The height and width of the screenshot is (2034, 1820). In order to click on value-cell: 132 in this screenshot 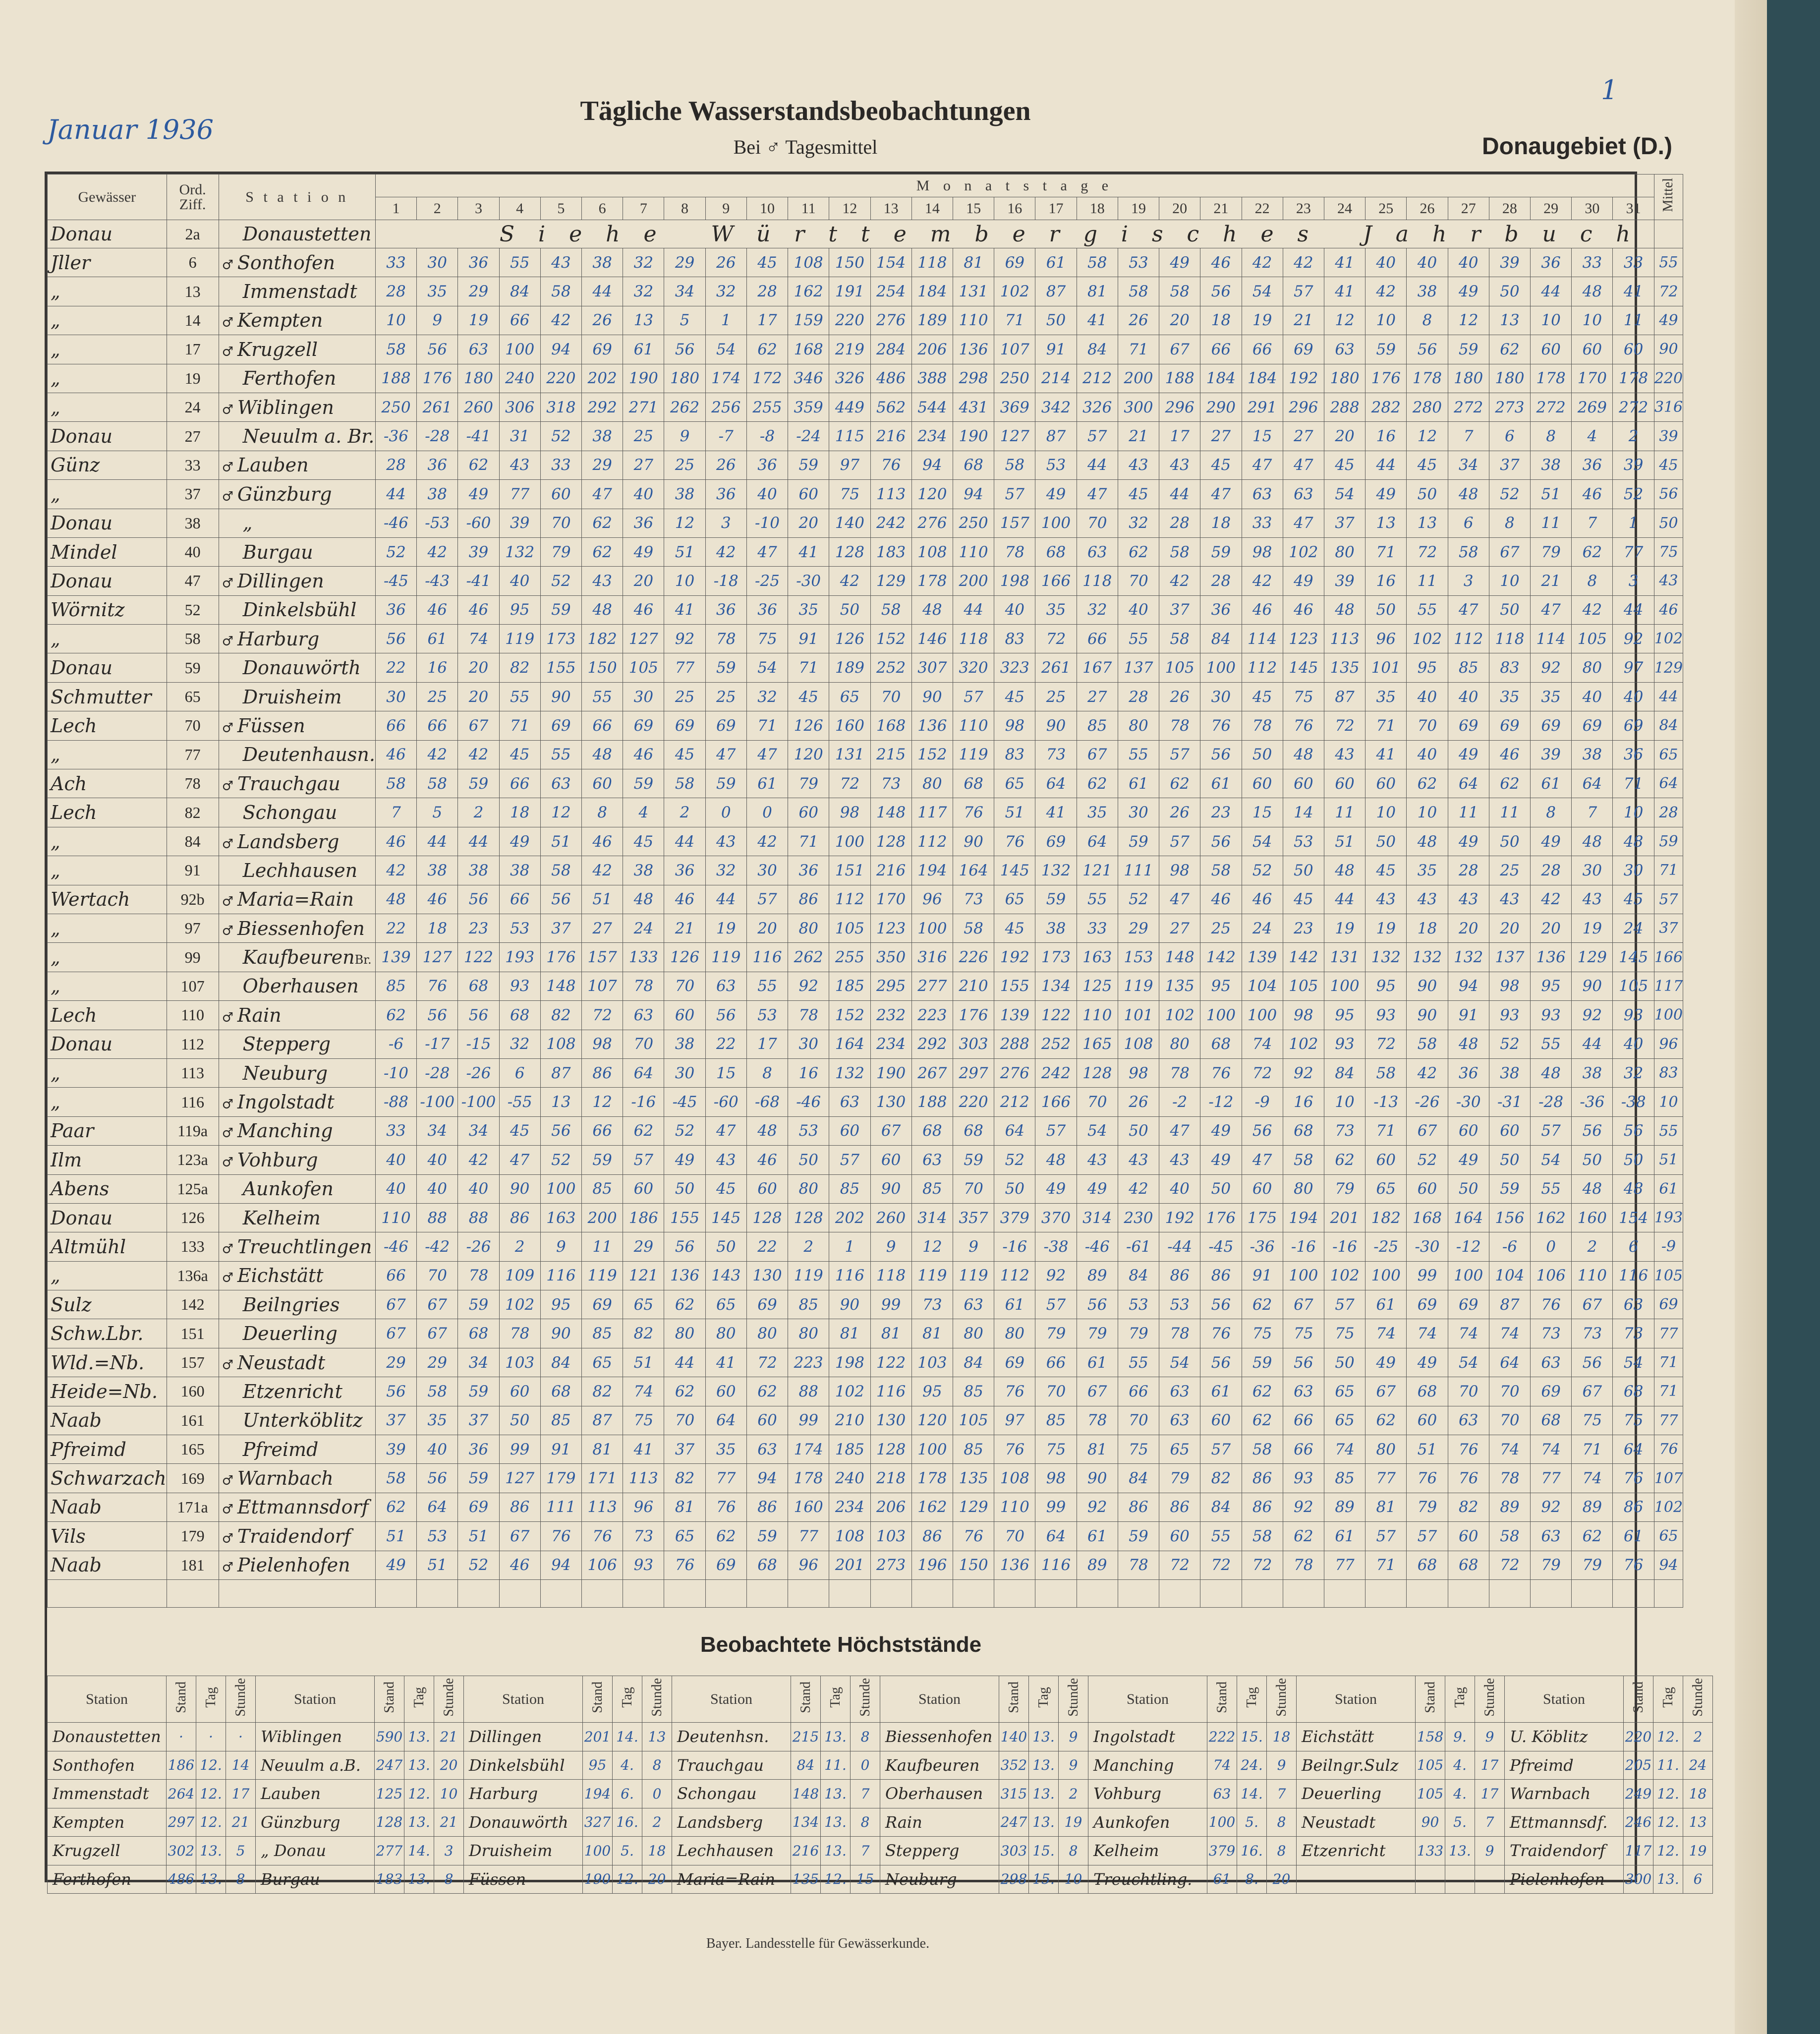, I will do `click(1468, 957)`.